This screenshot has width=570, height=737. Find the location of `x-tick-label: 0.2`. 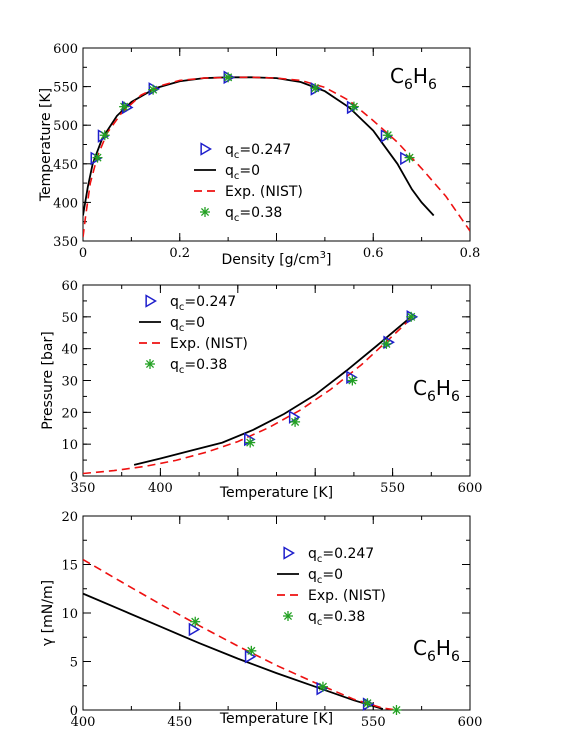

x-tick-label: 0.2 is located at coordinates (179, 253).